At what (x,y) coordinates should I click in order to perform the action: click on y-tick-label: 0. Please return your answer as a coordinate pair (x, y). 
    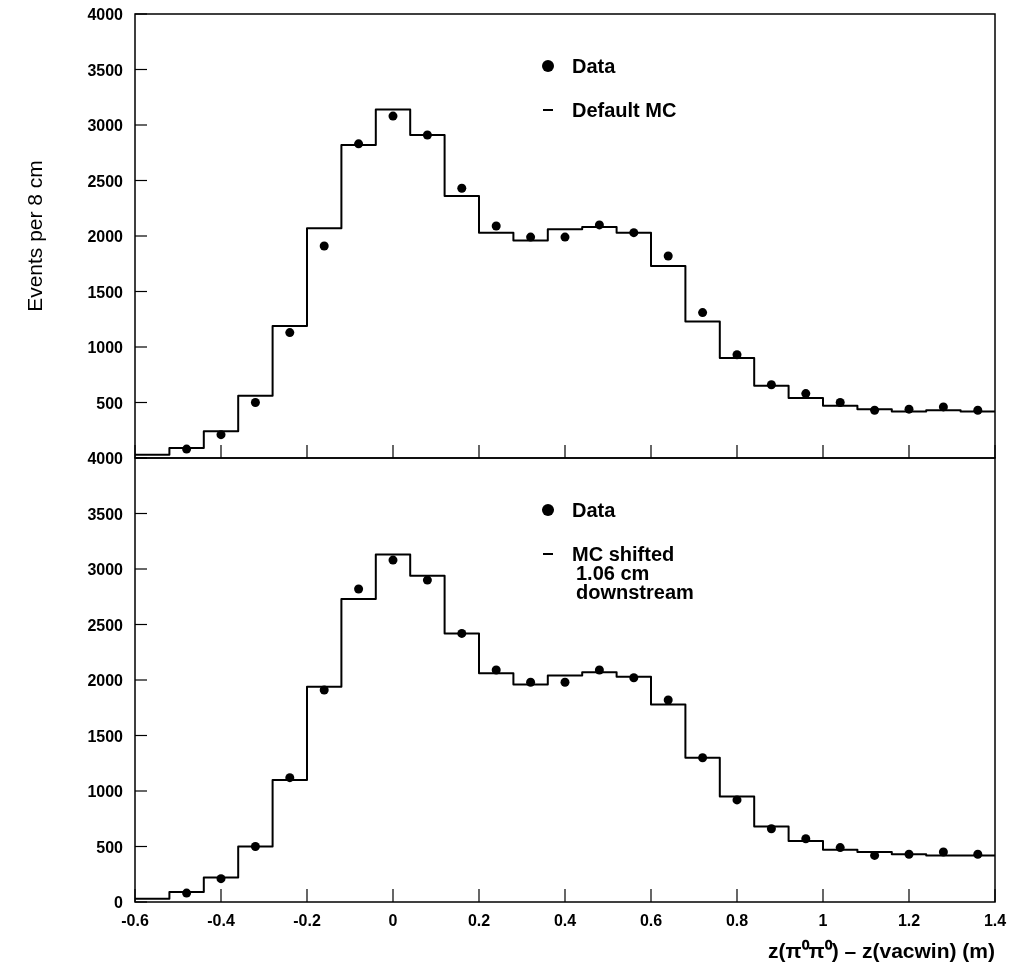
    Looking at the image, I should click on (119, 902).